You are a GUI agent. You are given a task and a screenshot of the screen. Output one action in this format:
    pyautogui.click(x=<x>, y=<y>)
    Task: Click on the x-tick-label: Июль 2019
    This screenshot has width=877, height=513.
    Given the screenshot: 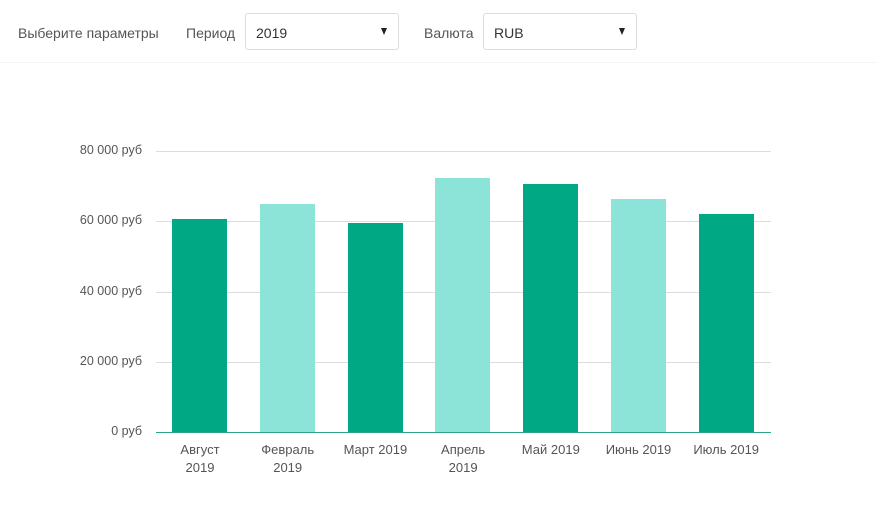 What is the action you would take?
    pyautogui.click(x=726, y=450)
    